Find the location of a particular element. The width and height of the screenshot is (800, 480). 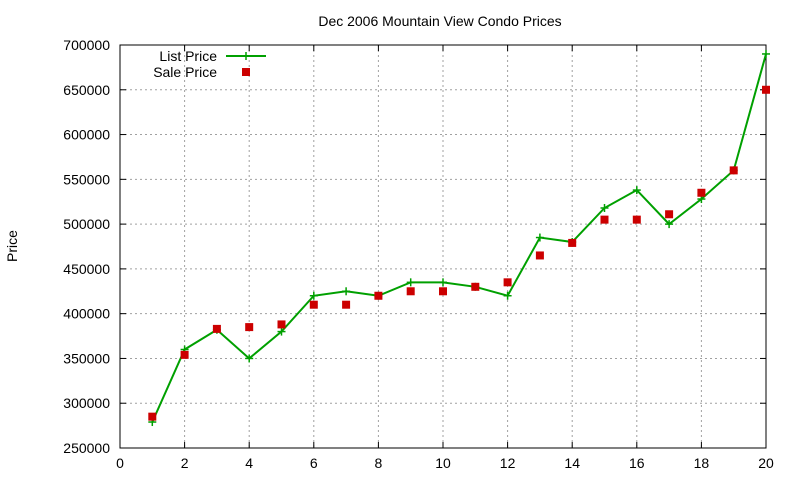

x-tick-label: 10 is located at coordinates (443, 463).